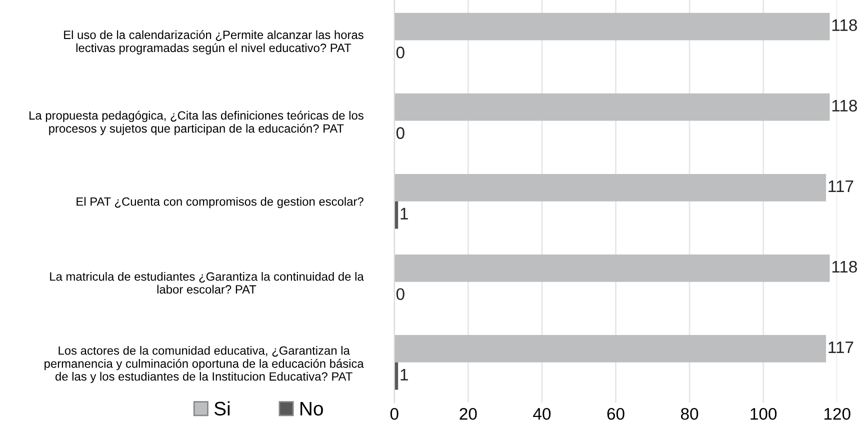 The height and width of the screenshot is (433, 863). What do you see at coordinates (615, 414) in the screenshot?
I see `x-tick-label: 60` at bounding box center [615, 414].